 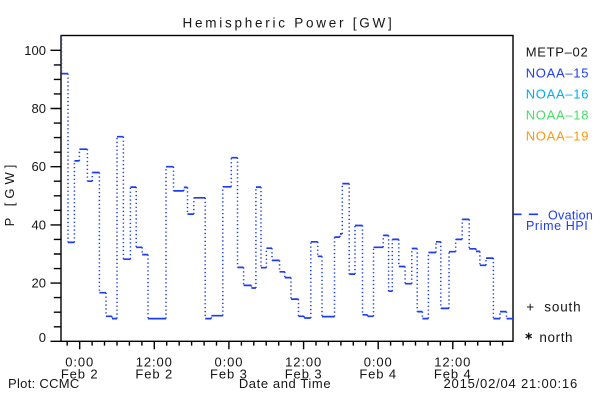 What do you see at coordinates (557, 136) in the screenshot?
I see `svg-text: NOAA–19` at bounding box center [557, 136].